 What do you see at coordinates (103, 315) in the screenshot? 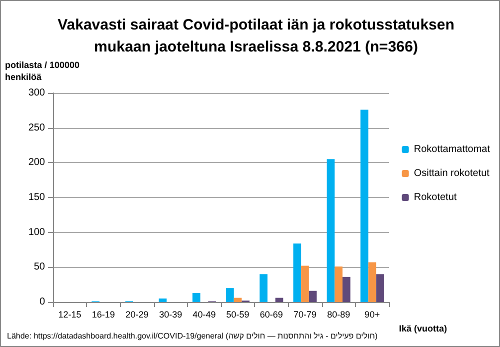
I see `x-tick-label: 16-19` at bounding box center [103, 315].